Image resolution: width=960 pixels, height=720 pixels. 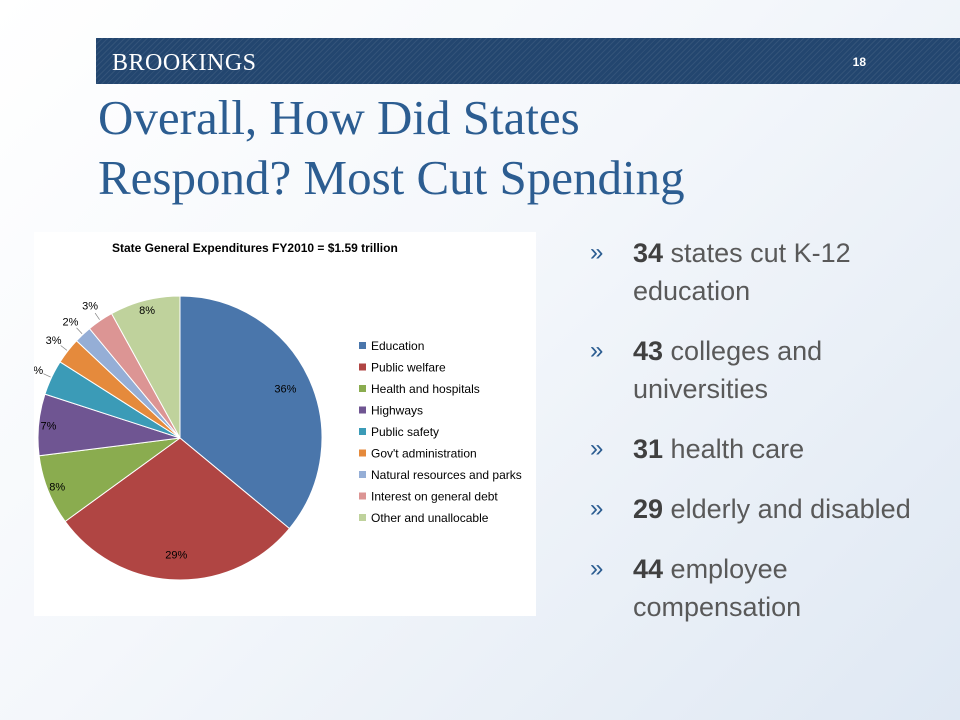 I want to click on legend-label: Public safety, so click(x=405, y=432).